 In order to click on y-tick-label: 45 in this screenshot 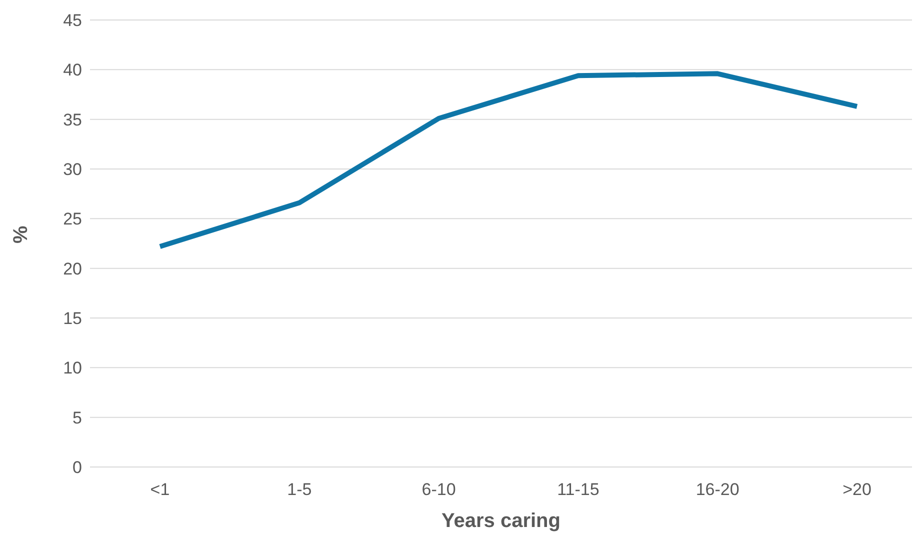, I will do `click(72, 20)`.